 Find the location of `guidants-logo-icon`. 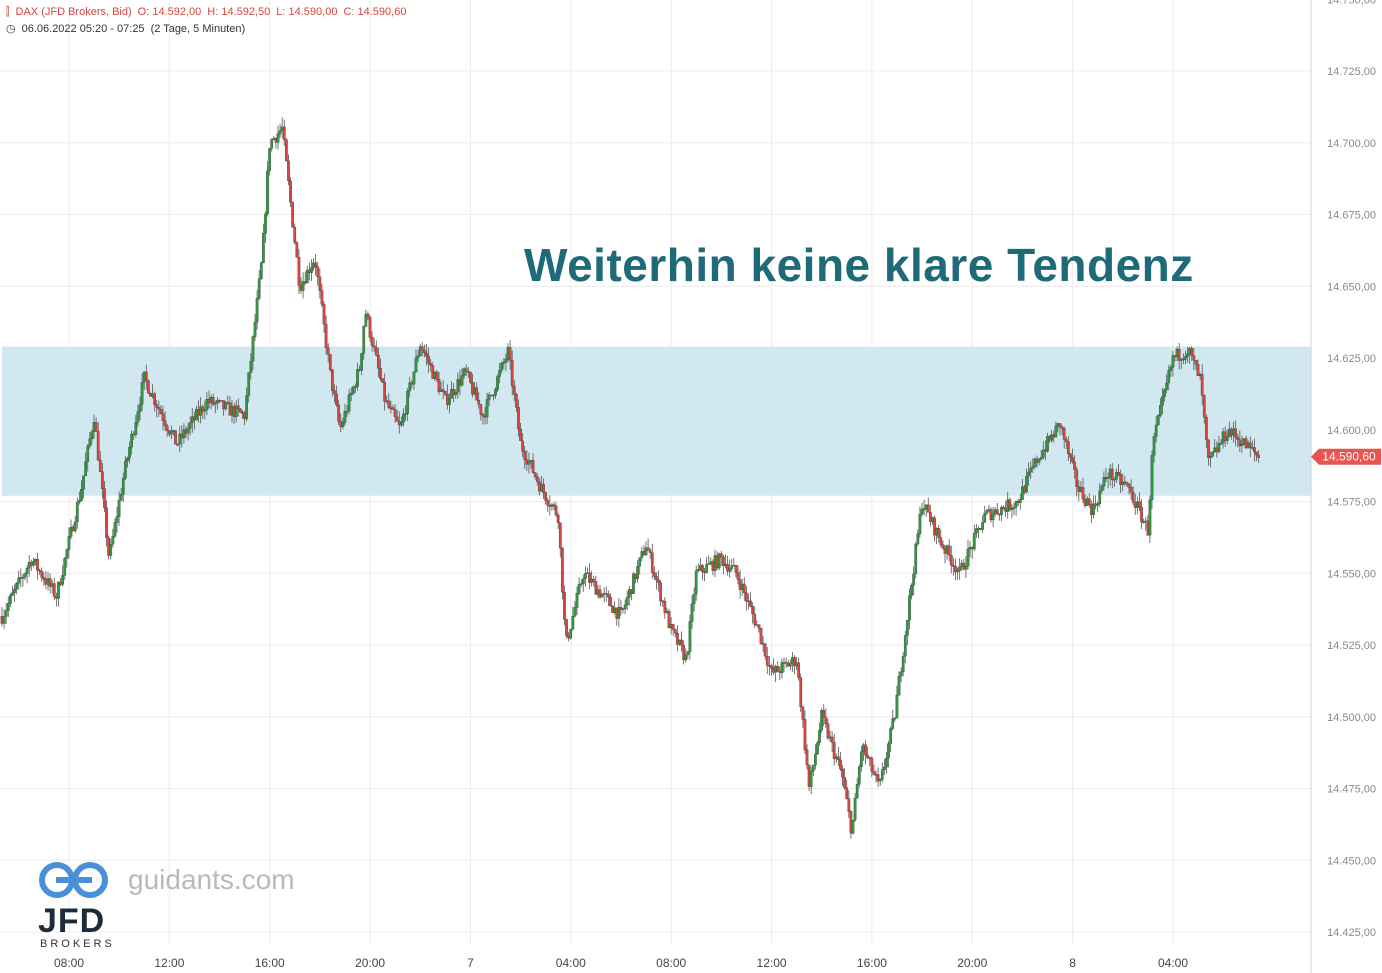

guidants-logo-icon is located at coordinates (74, 882).